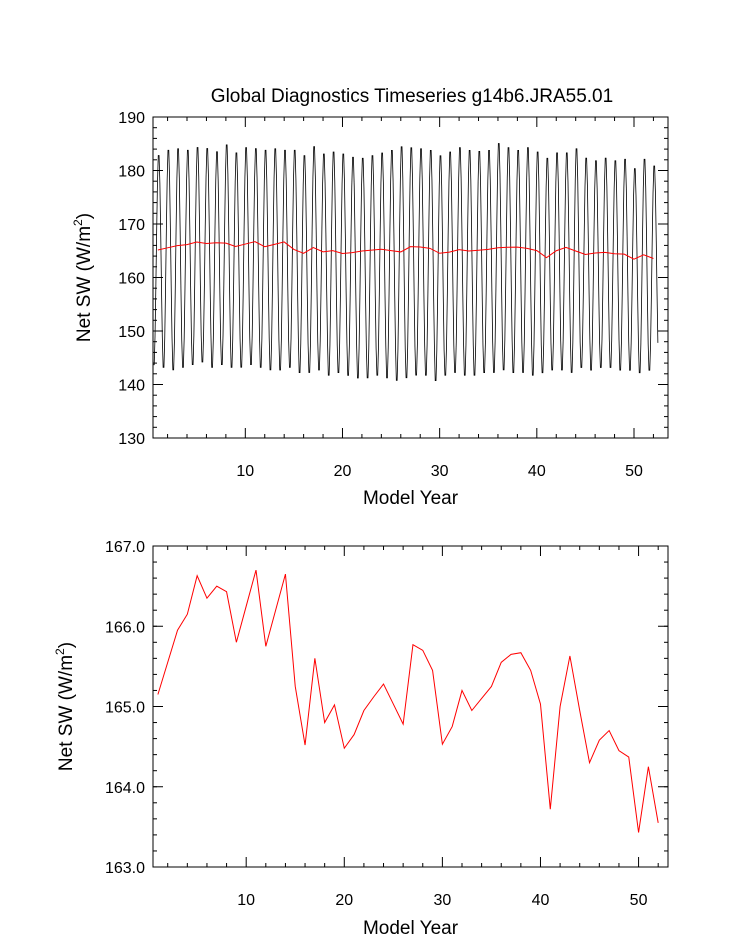 The height and width of the screenshot is (945, 733). I want to click on y-tick-label: 163.0, so click(125, 868).